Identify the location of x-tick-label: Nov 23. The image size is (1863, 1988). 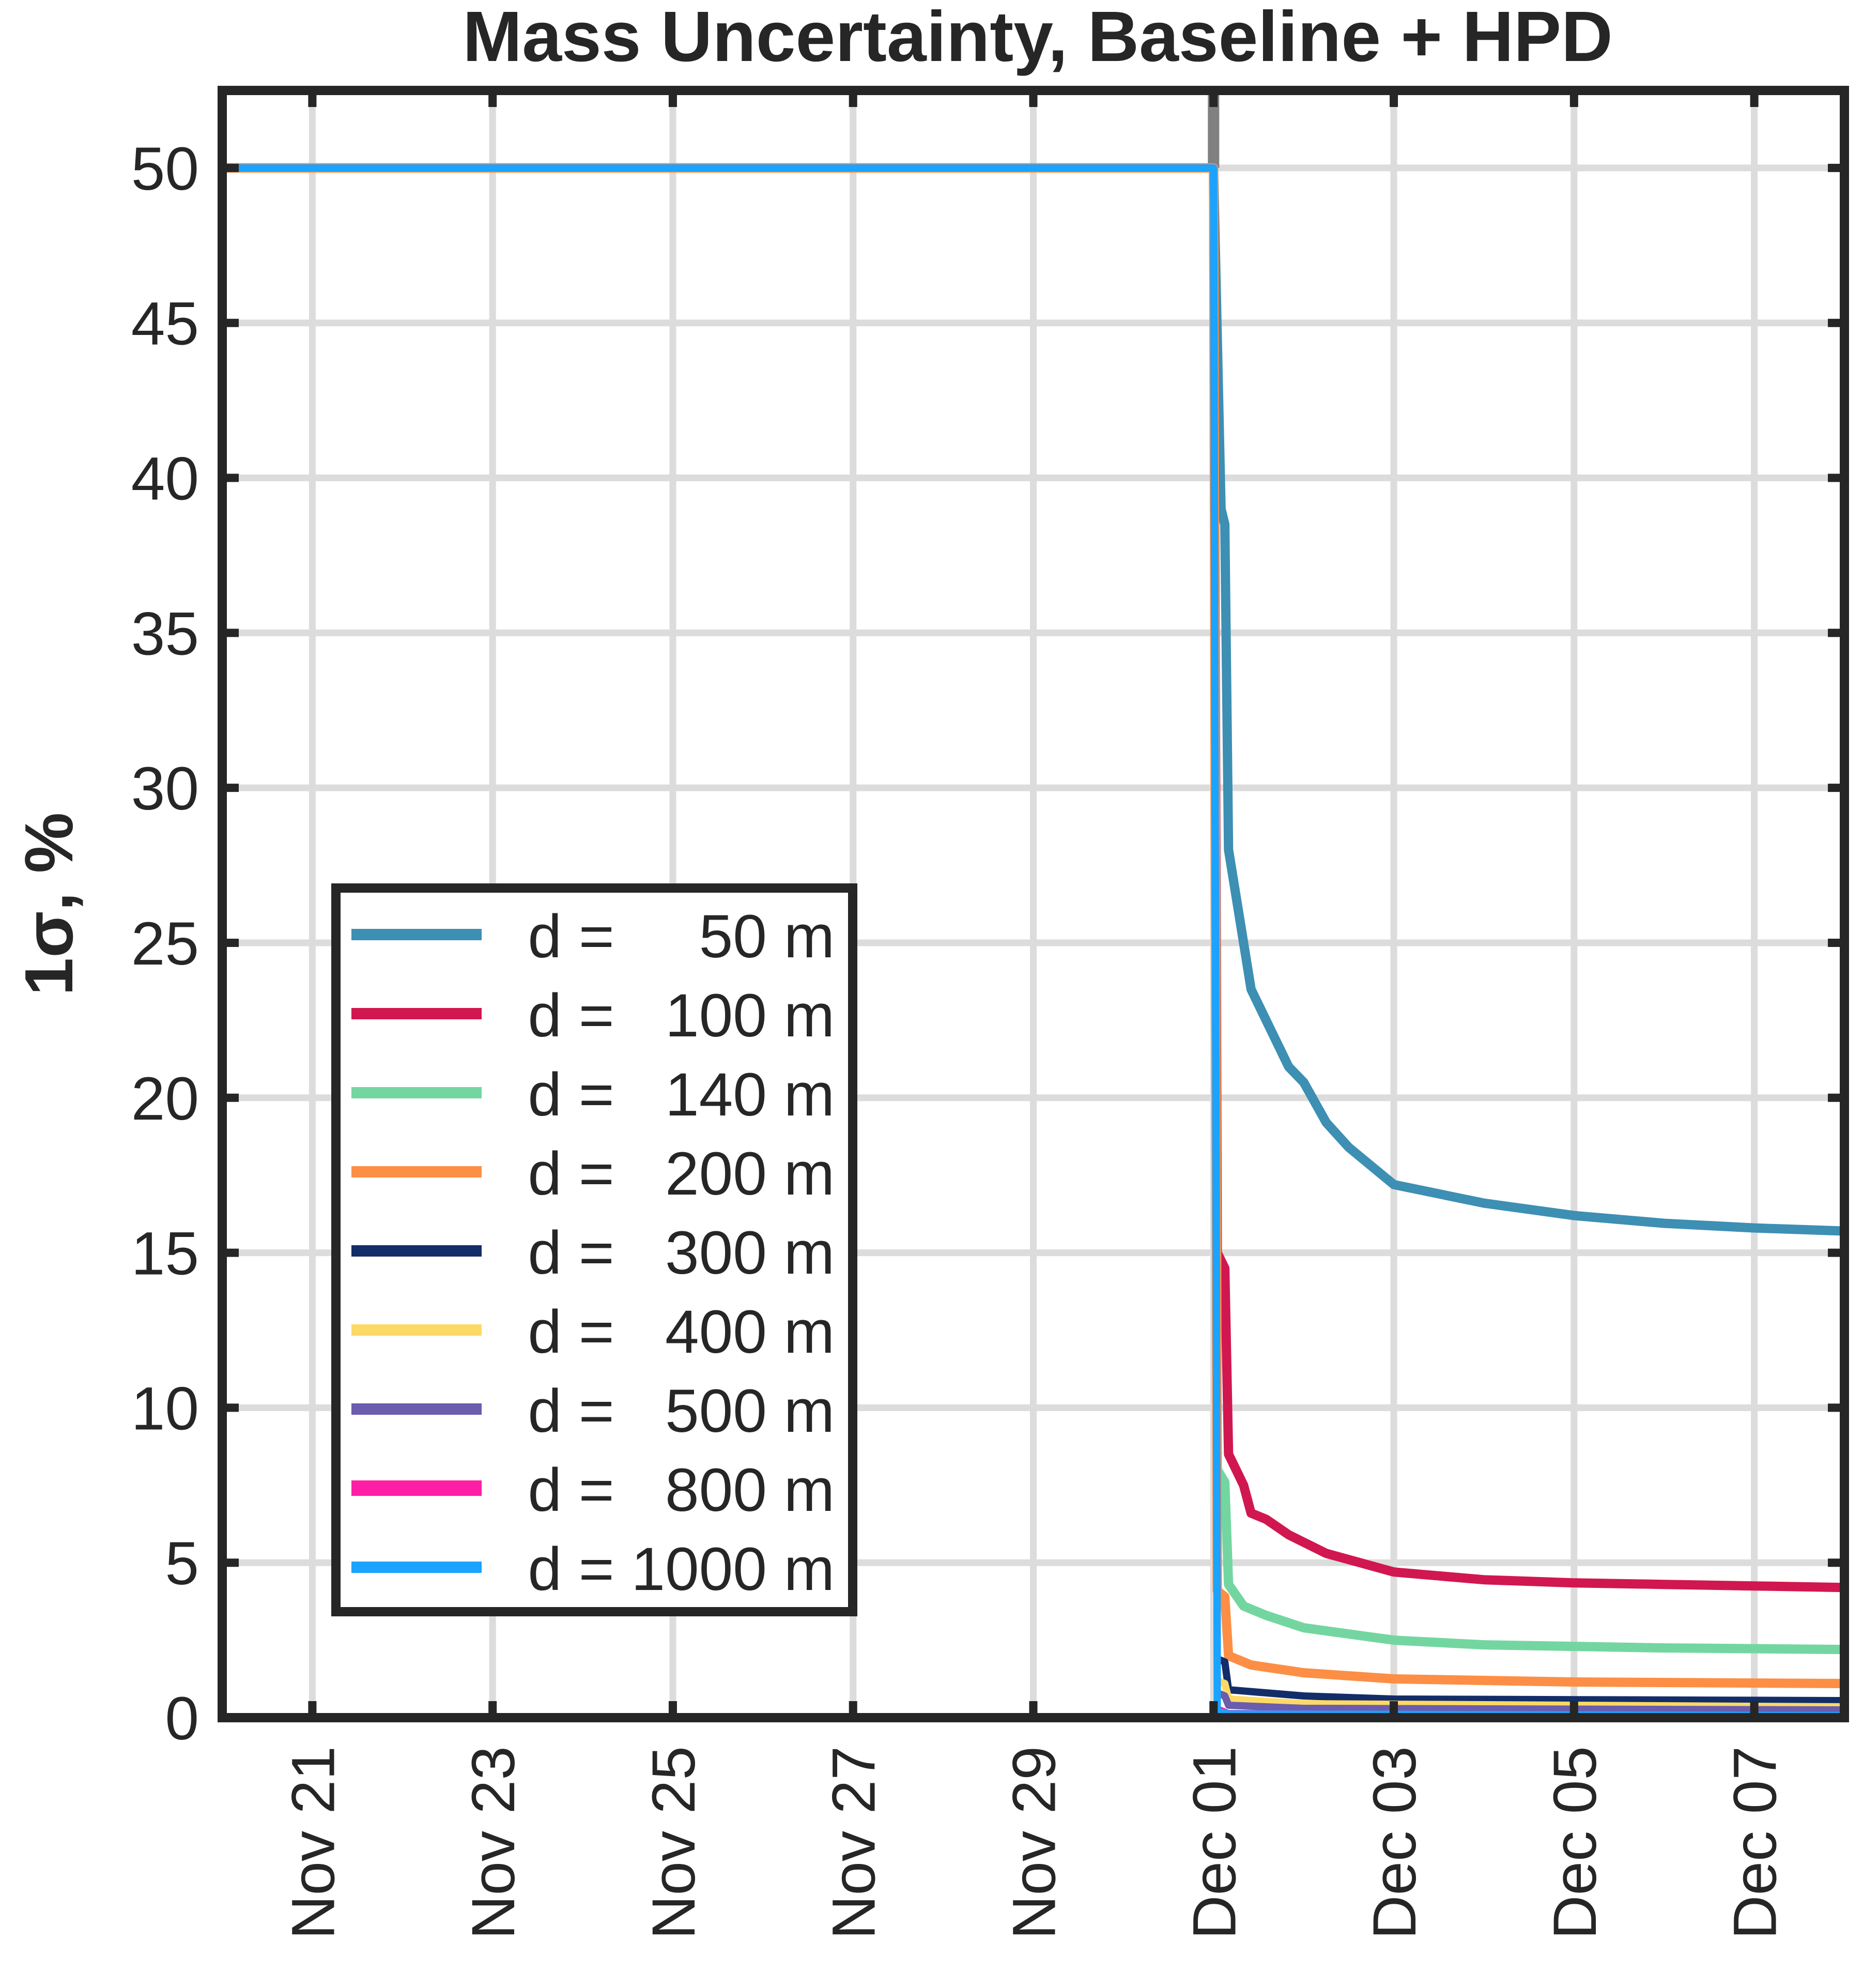
(493, 1842).